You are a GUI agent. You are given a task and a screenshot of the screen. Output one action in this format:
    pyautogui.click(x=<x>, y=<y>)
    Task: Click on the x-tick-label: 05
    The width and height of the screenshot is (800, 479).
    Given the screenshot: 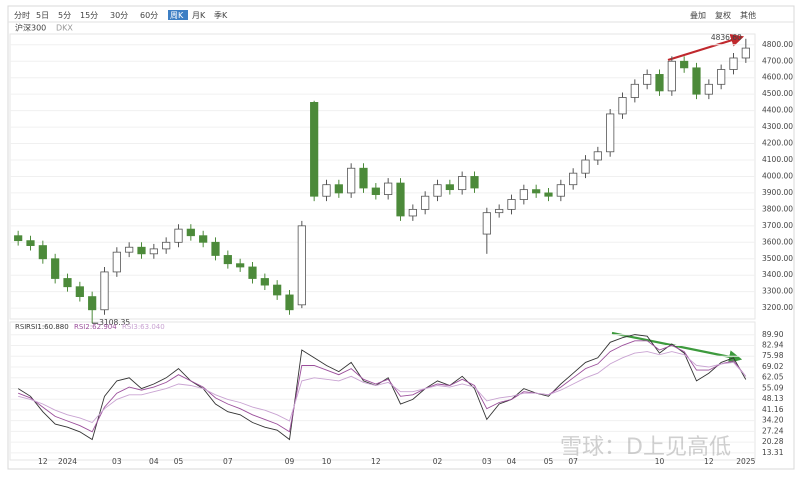 What is the action you would take?
    pyautogui.click(x=549, y=461)
    